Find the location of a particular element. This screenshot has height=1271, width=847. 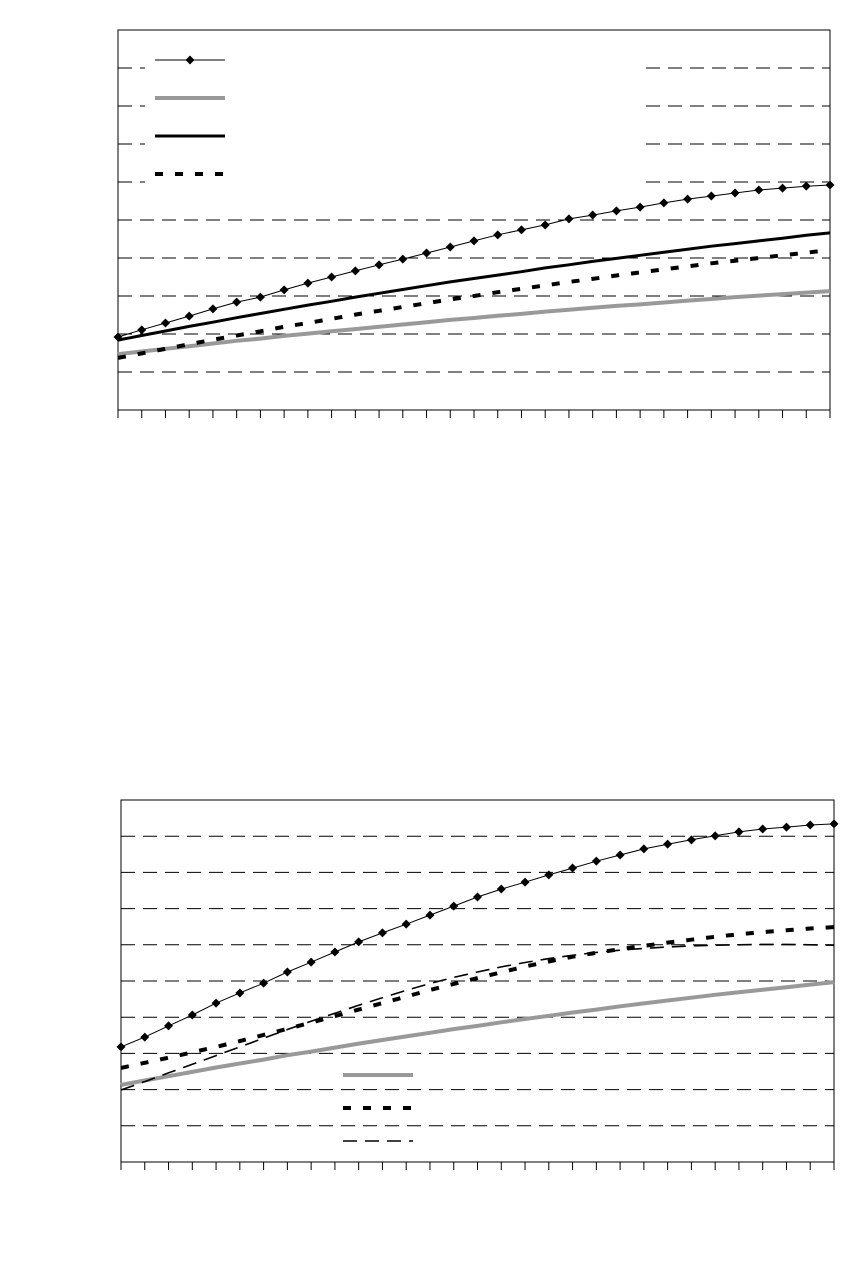

legend-box is located at coordinates (395, 118).